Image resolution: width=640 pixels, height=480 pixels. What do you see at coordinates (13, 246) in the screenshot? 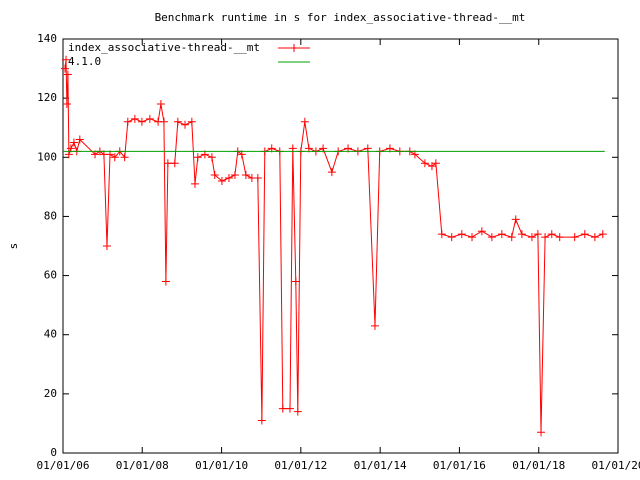
I see `y-axis-label: s` at bounding box center [13, 246].